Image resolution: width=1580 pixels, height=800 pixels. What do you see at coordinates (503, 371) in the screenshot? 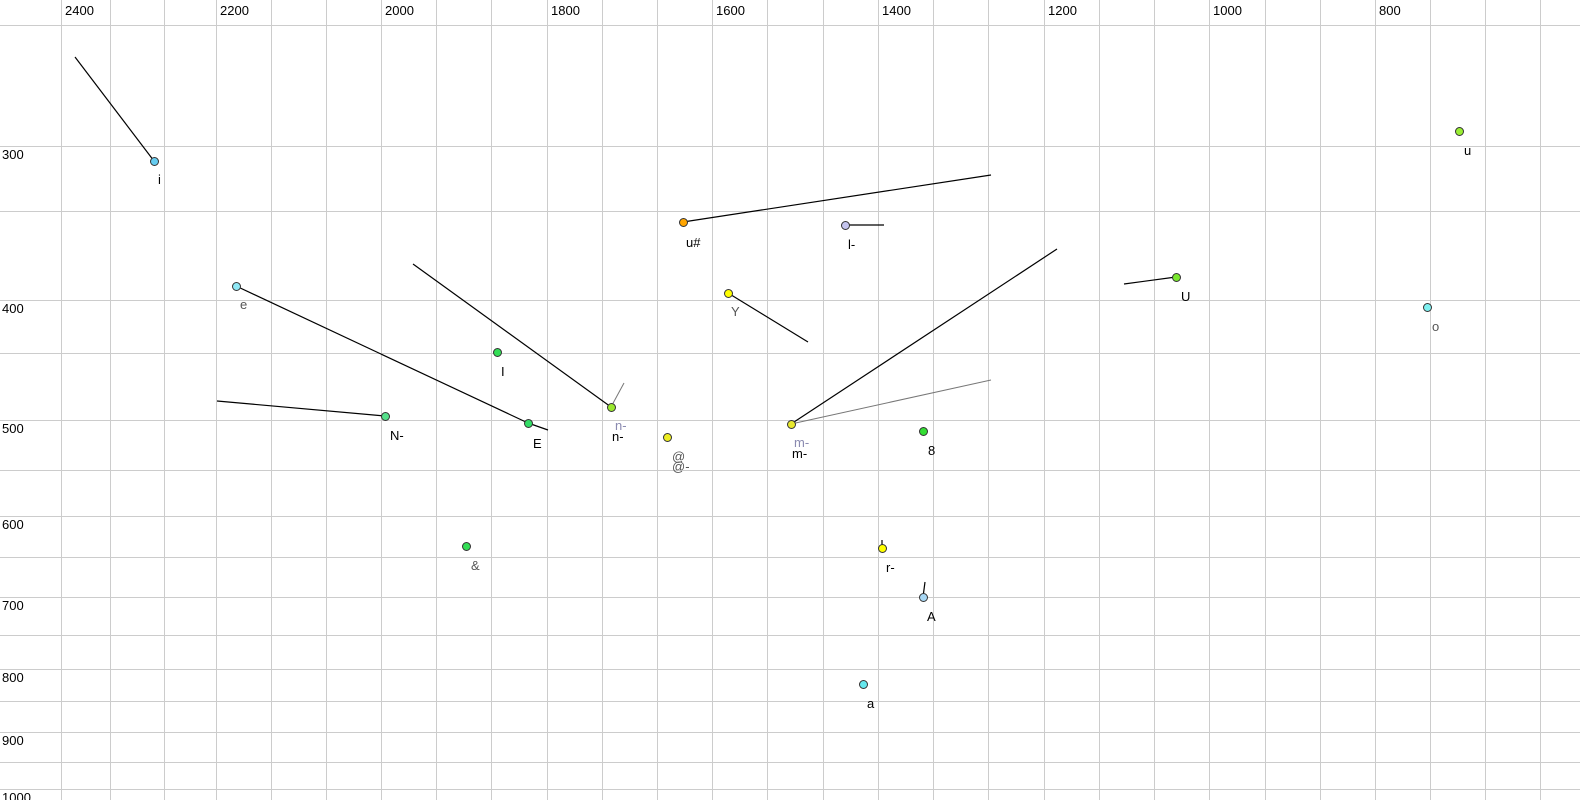
I see `data-point-label: I` at bounding box center [503, 371].